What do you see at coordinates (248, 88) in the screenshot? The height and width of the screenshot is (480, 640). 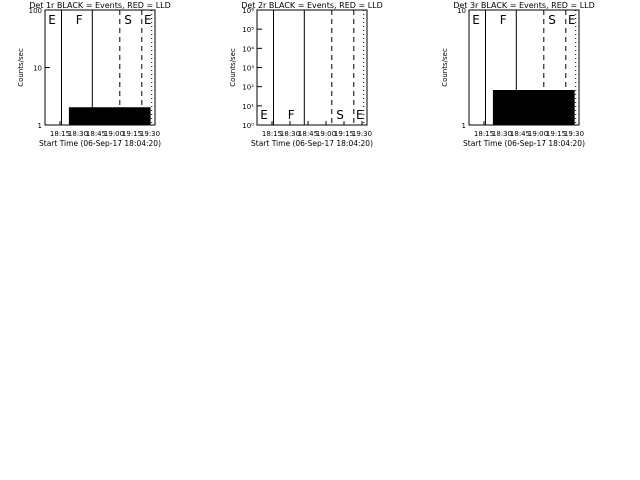 I see `y-tick-label: 10²` at bounding box center [248, 88].